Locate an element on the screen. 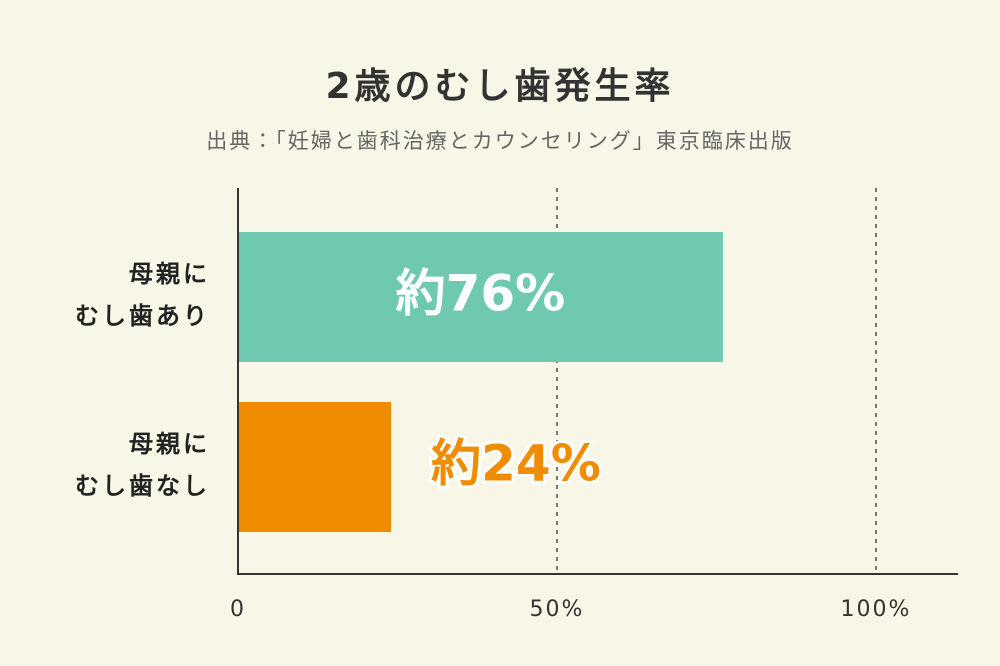 This screenshot has width=1000, height=666. category-label: 母親に むし歯なし is located at coordinates (142, 465).